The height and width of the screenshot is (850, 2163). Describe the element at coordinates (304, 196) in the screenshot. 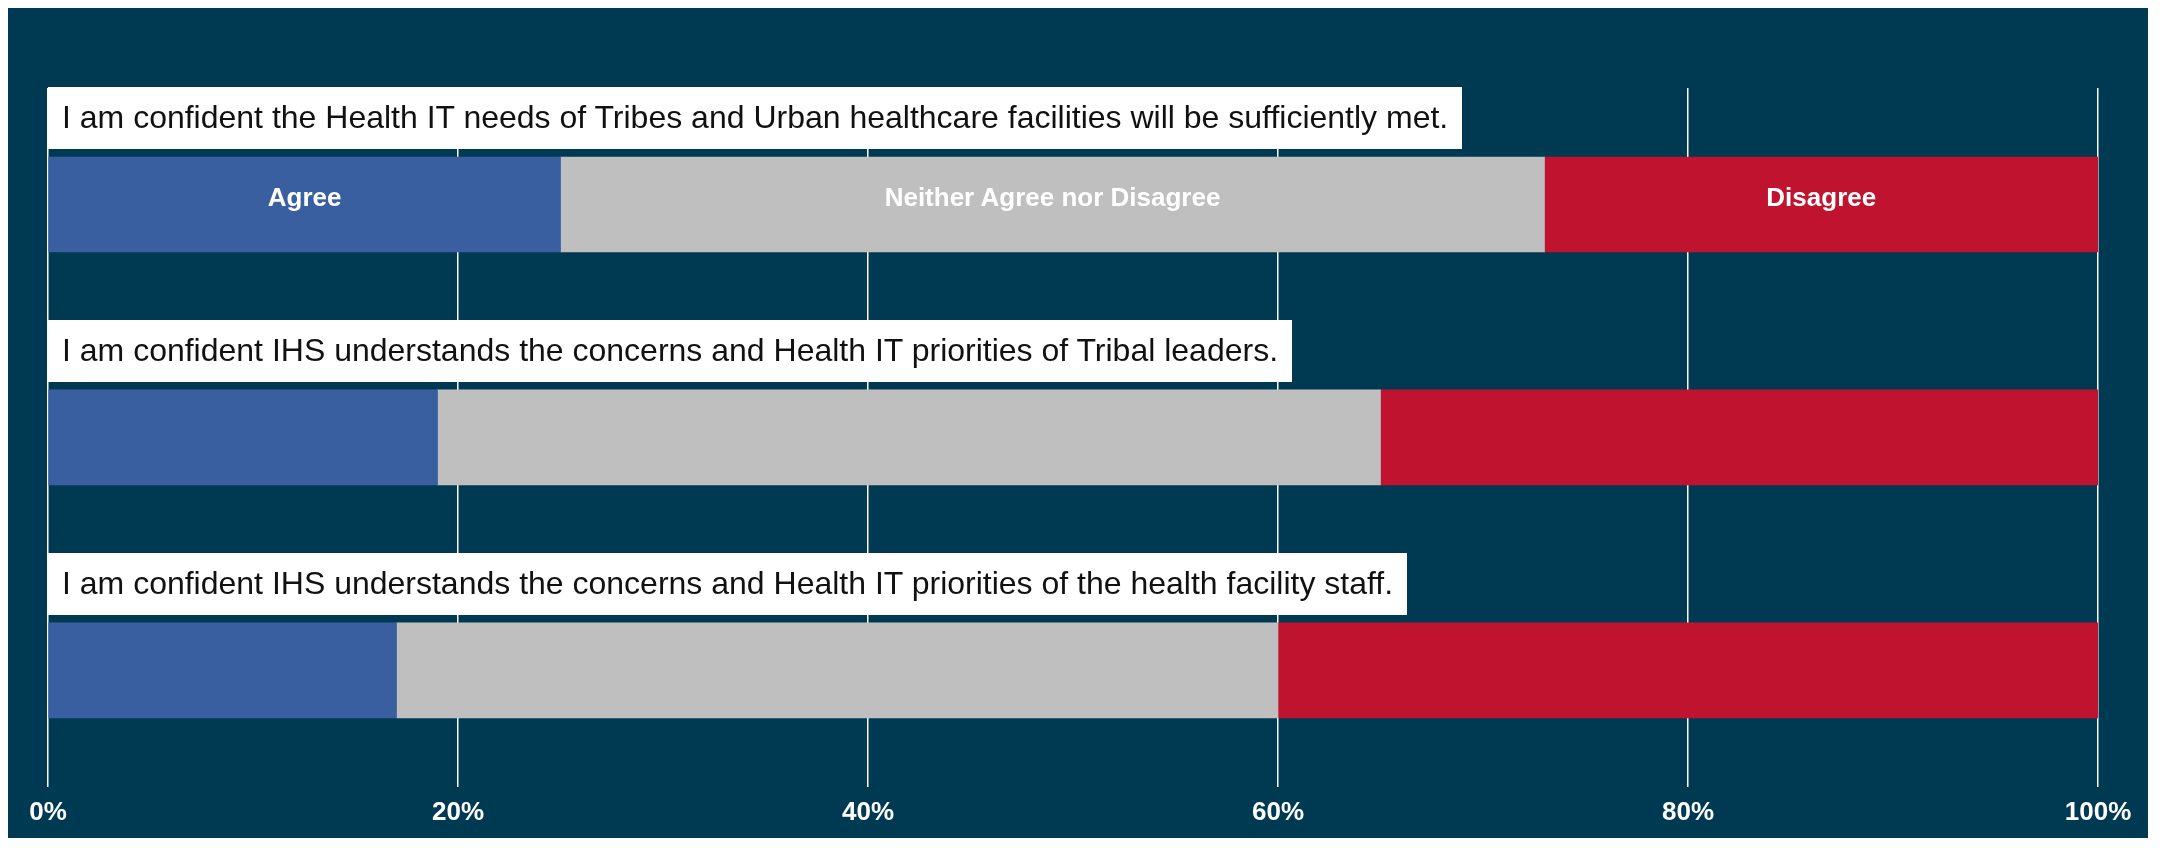

I see `series-label: Agree` at that location.